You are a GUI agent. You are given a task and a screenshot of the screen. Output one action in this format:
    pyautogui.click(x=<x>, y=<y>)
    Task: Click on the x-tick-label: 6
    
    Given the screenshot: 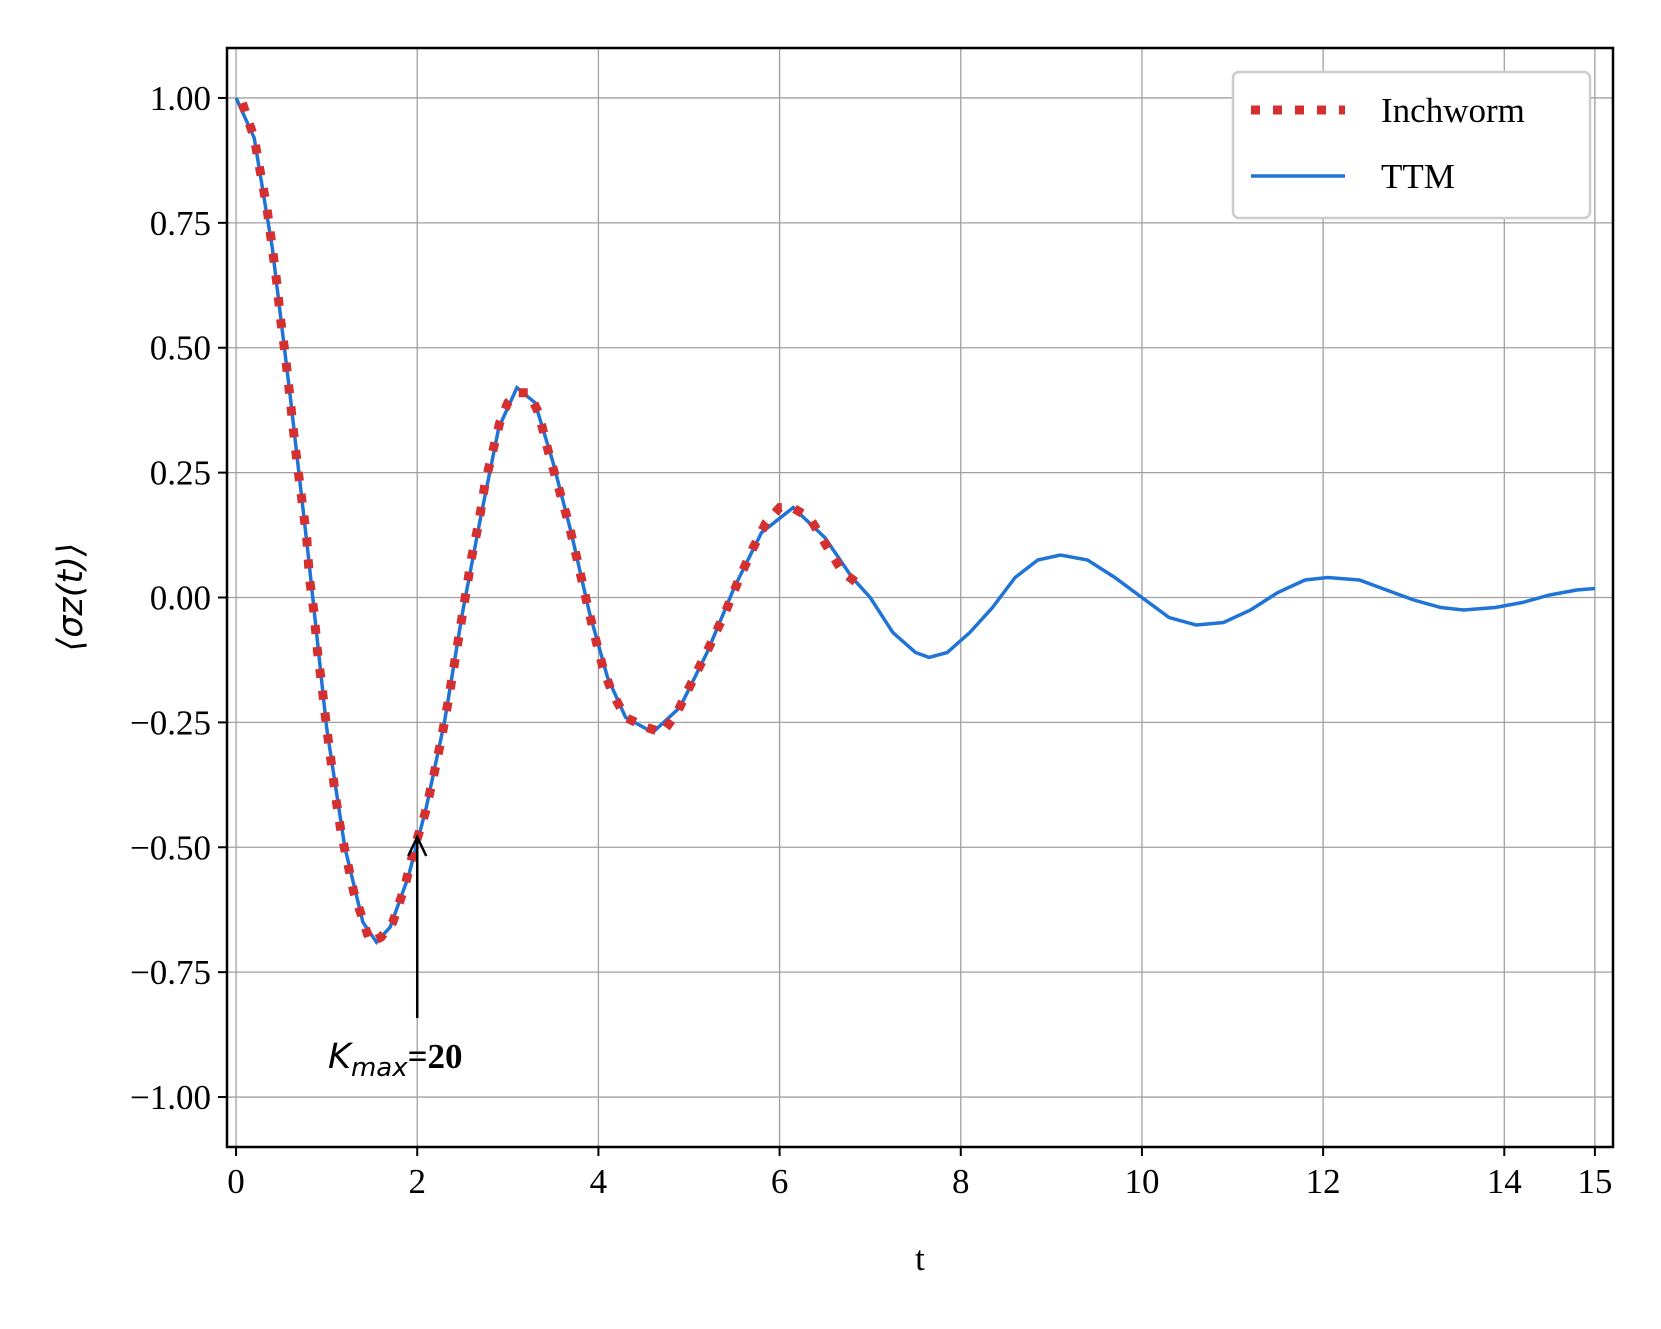 What is the action you would take?
    pyautogui.click(x=780, y=1181)
    